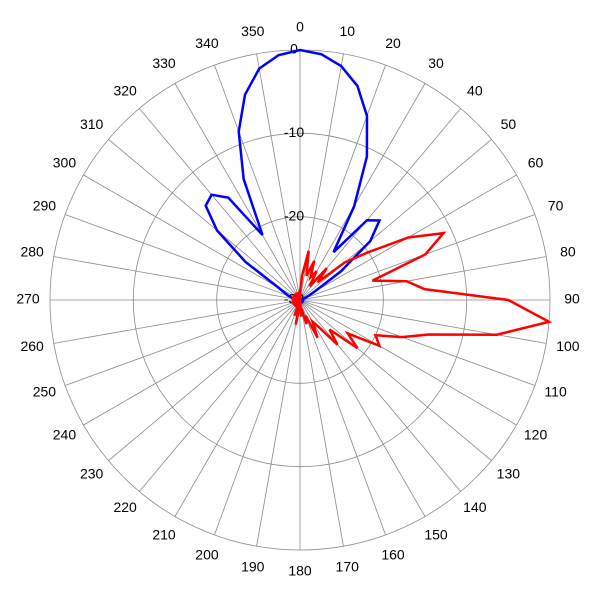 The image size is (600, 605). I want to click on angle-label: 340, so click(207, 43).